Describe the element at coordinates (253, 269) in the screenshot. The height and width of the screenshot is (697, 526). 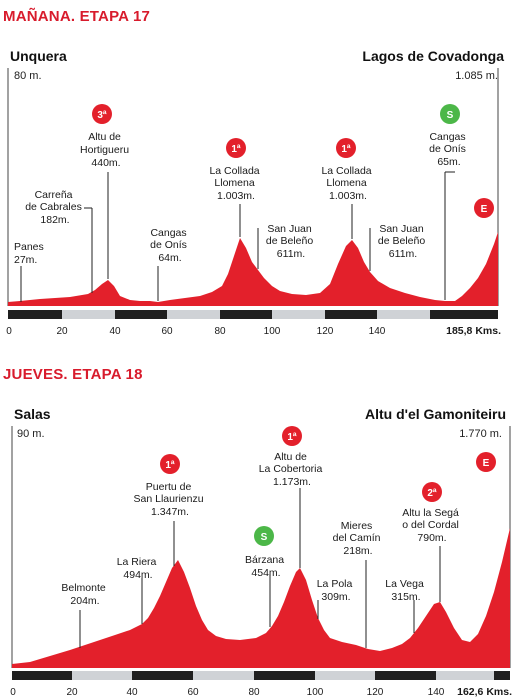
I see `stage17-profile-area` at that location.